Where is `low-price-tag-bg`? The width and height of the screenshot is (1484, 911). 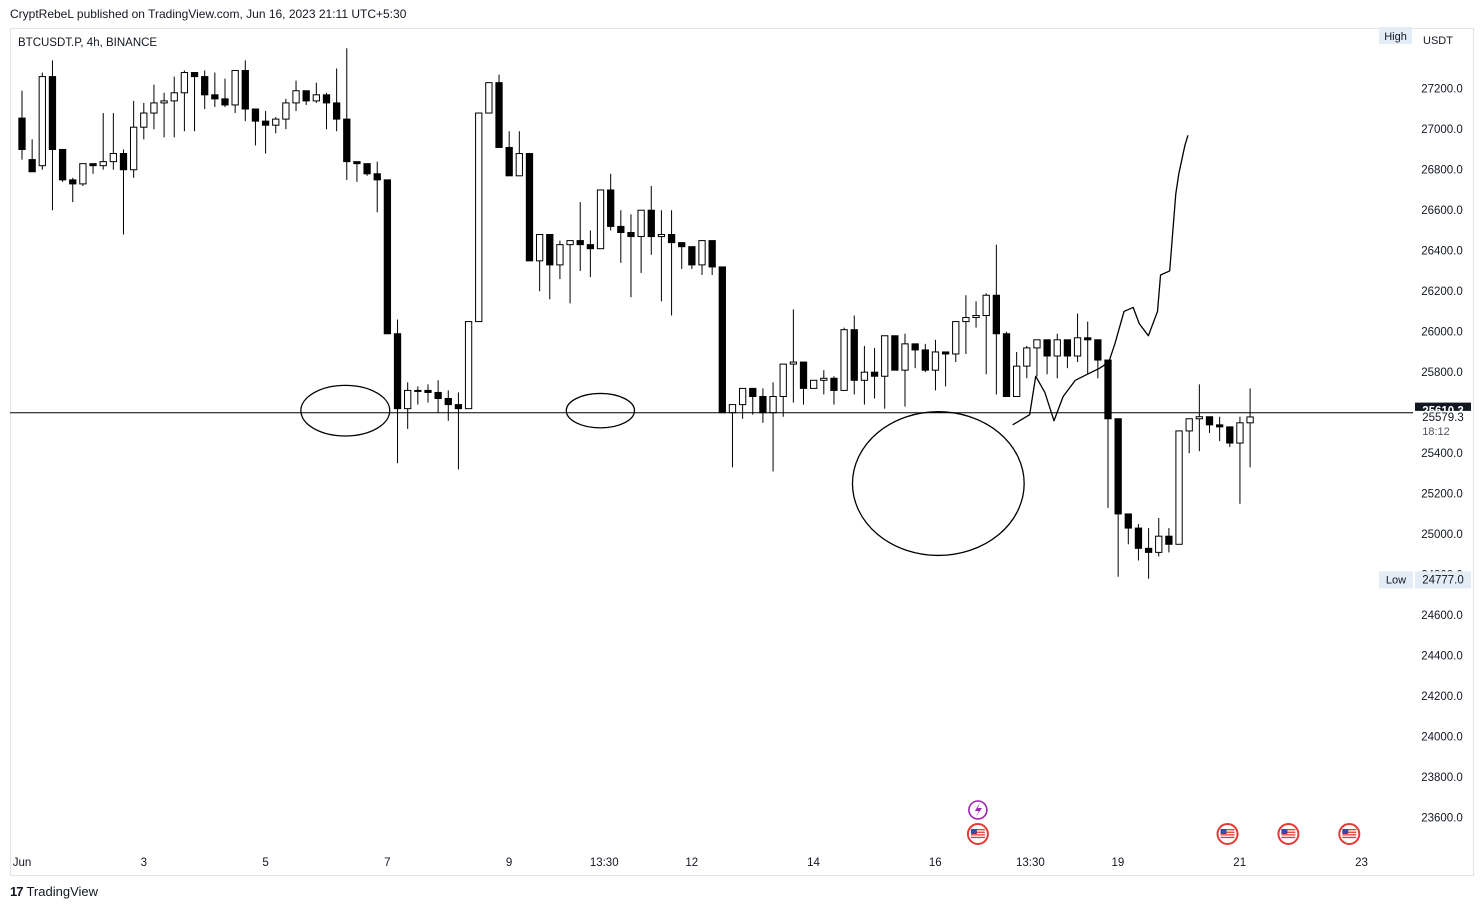 low-price-tag-bg is located at coordinates (1443, 580).